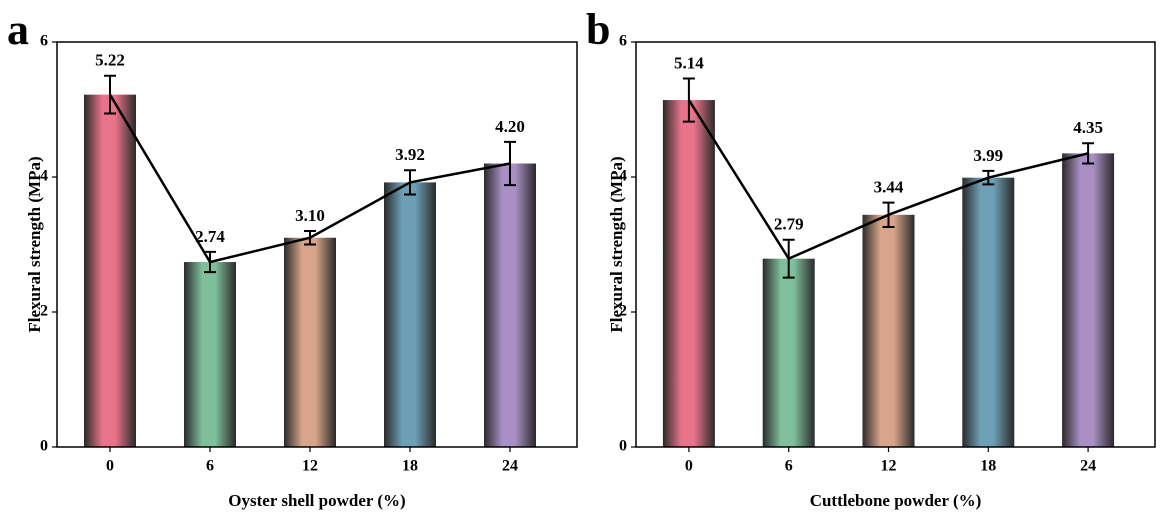 The image size is (1166, 521). Describe the element at coordinates (689, 62) in the screenshot. I see `value-label: 5.14` at that location.